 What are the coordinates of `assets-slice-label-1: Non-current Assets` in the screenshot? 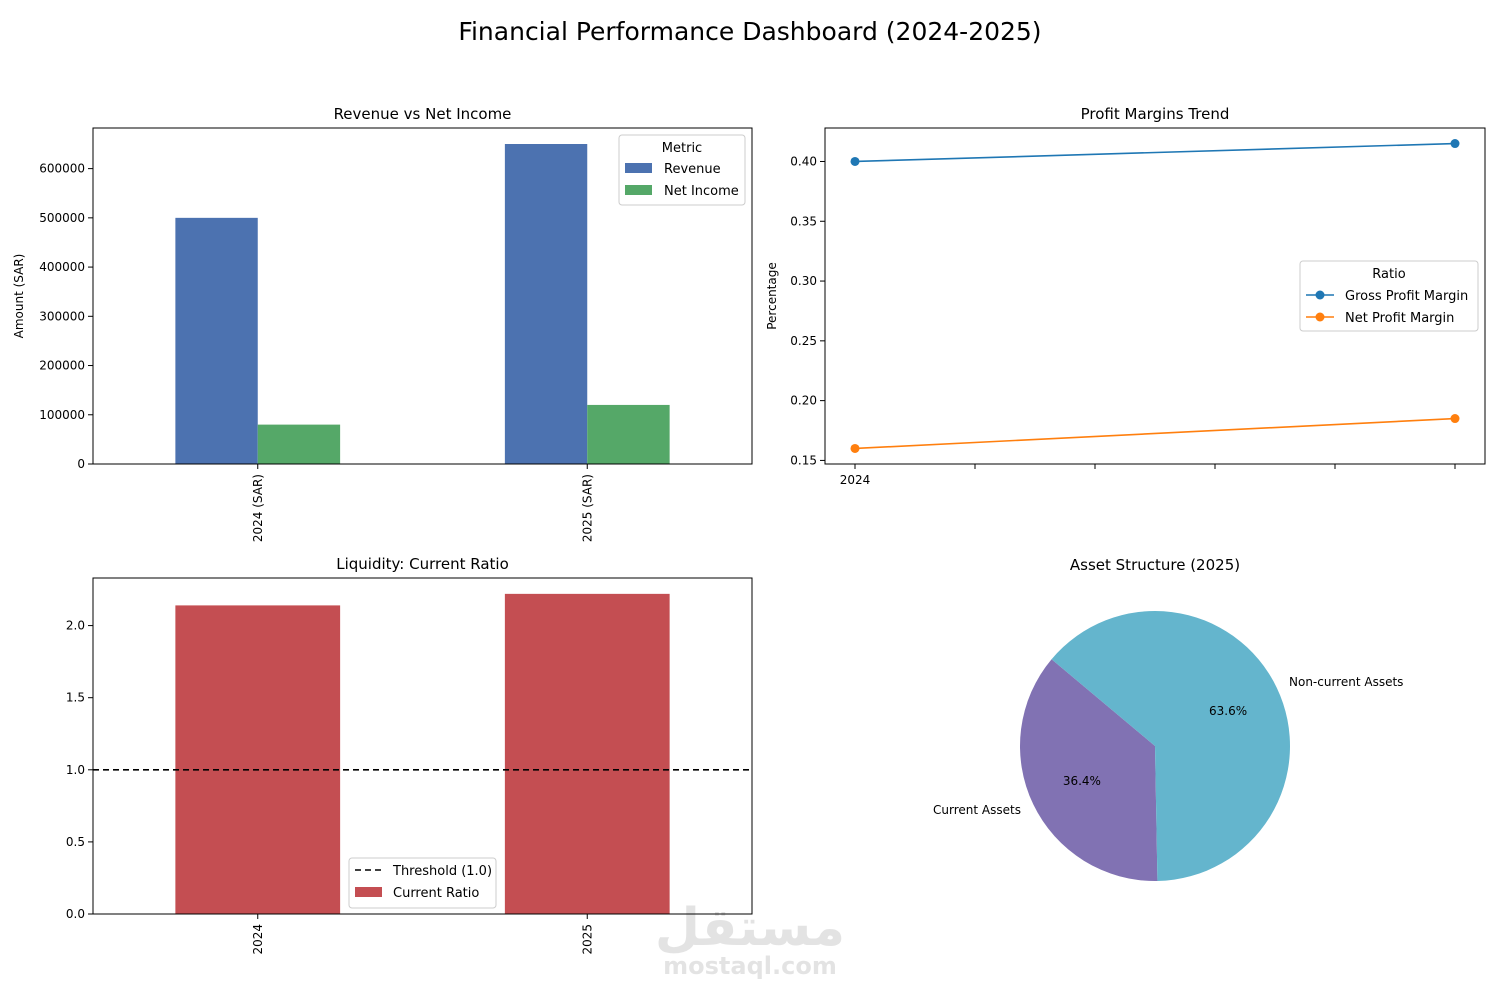 It's located at (1346, 682).